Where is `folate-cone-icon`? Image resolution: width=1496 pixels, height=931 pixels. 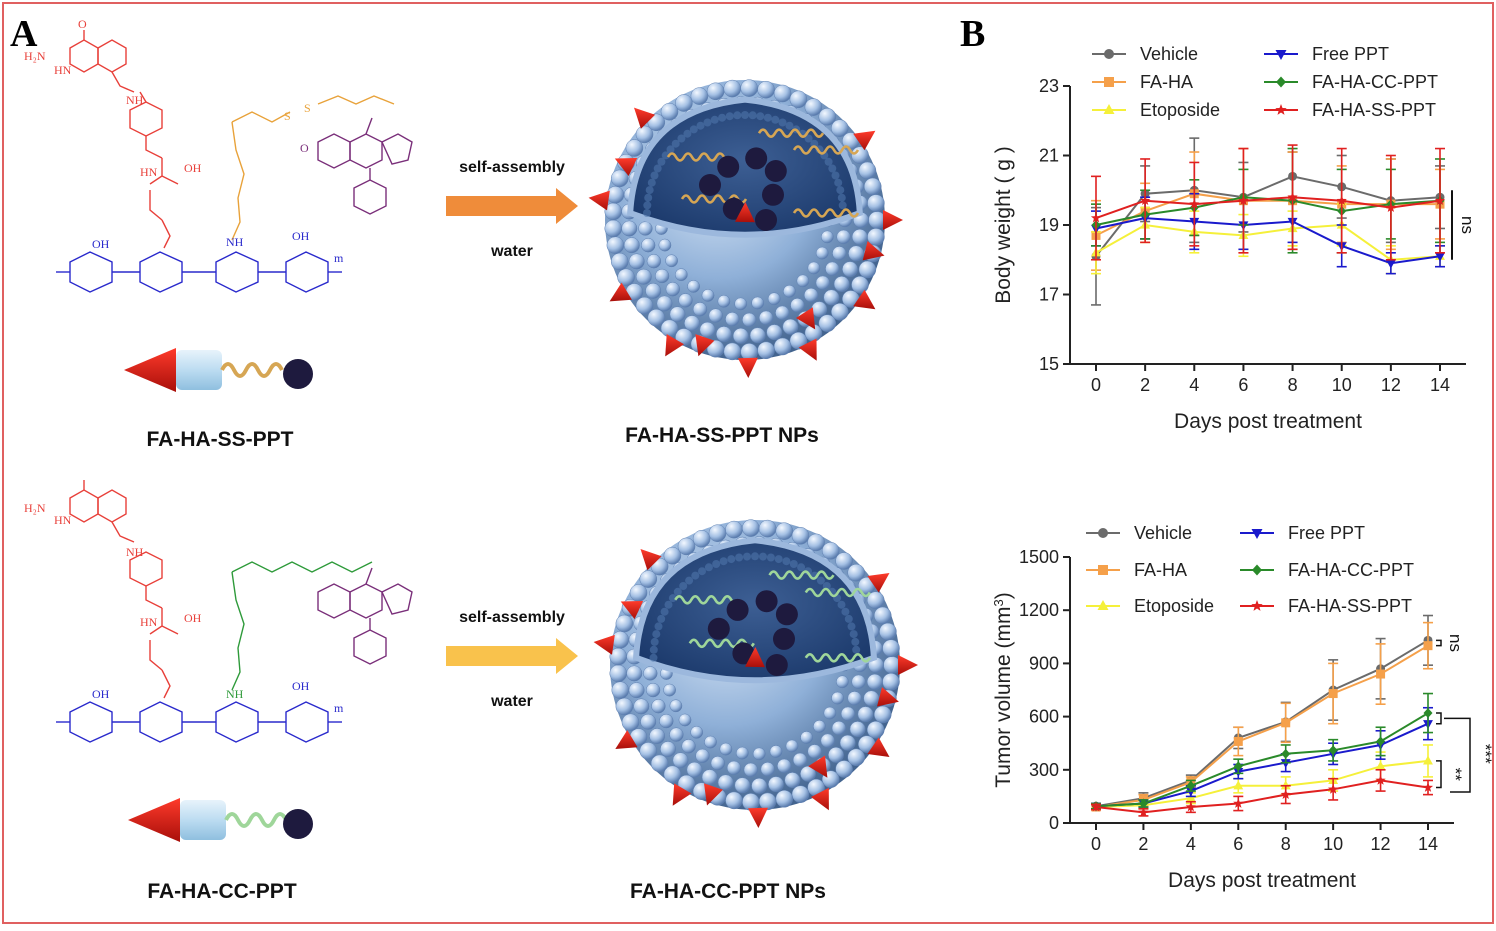
folate-cone-icon is located at coordinates (150, 370).